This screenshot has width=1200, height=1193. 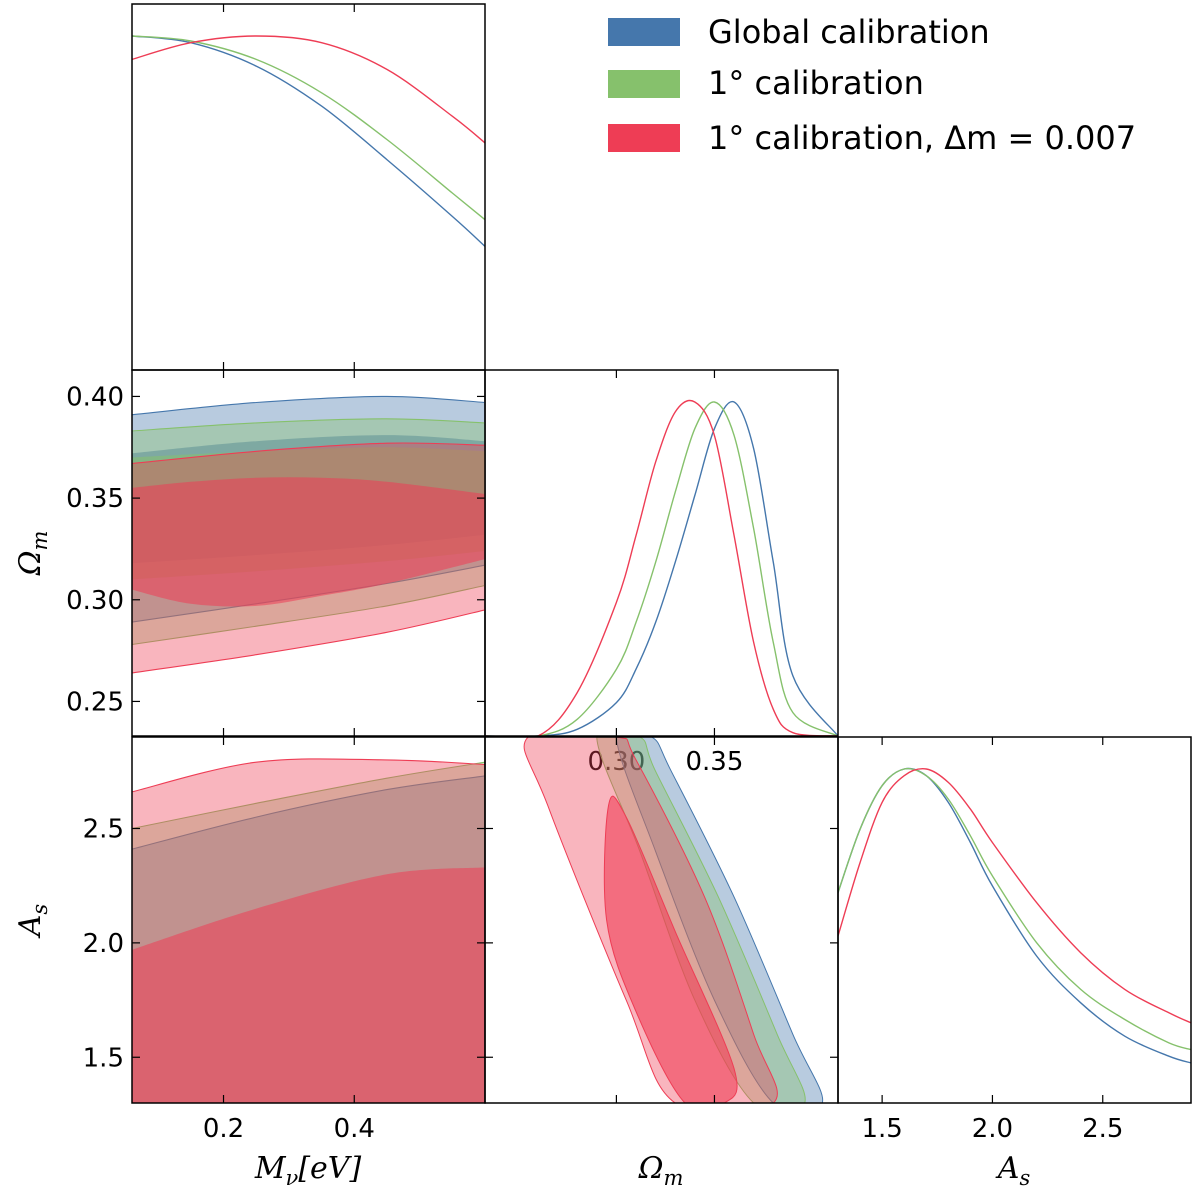 What do you see at coordinates (881, 1129) in the screenshot?
I see `x-tick-label-as: 1.5` at bounding box center [881, 1129].